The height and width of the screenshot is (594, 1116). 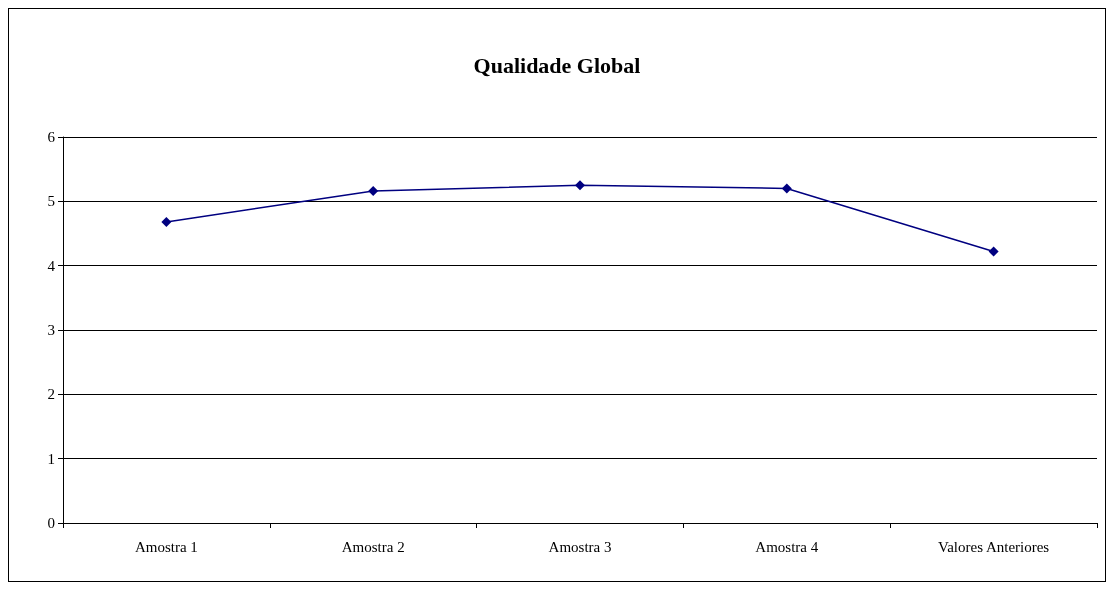 What do you see at coordinates (557, 65) in the screenshot?
I see `chart-title: Qualidade Global` at bounding box center [557, 65].